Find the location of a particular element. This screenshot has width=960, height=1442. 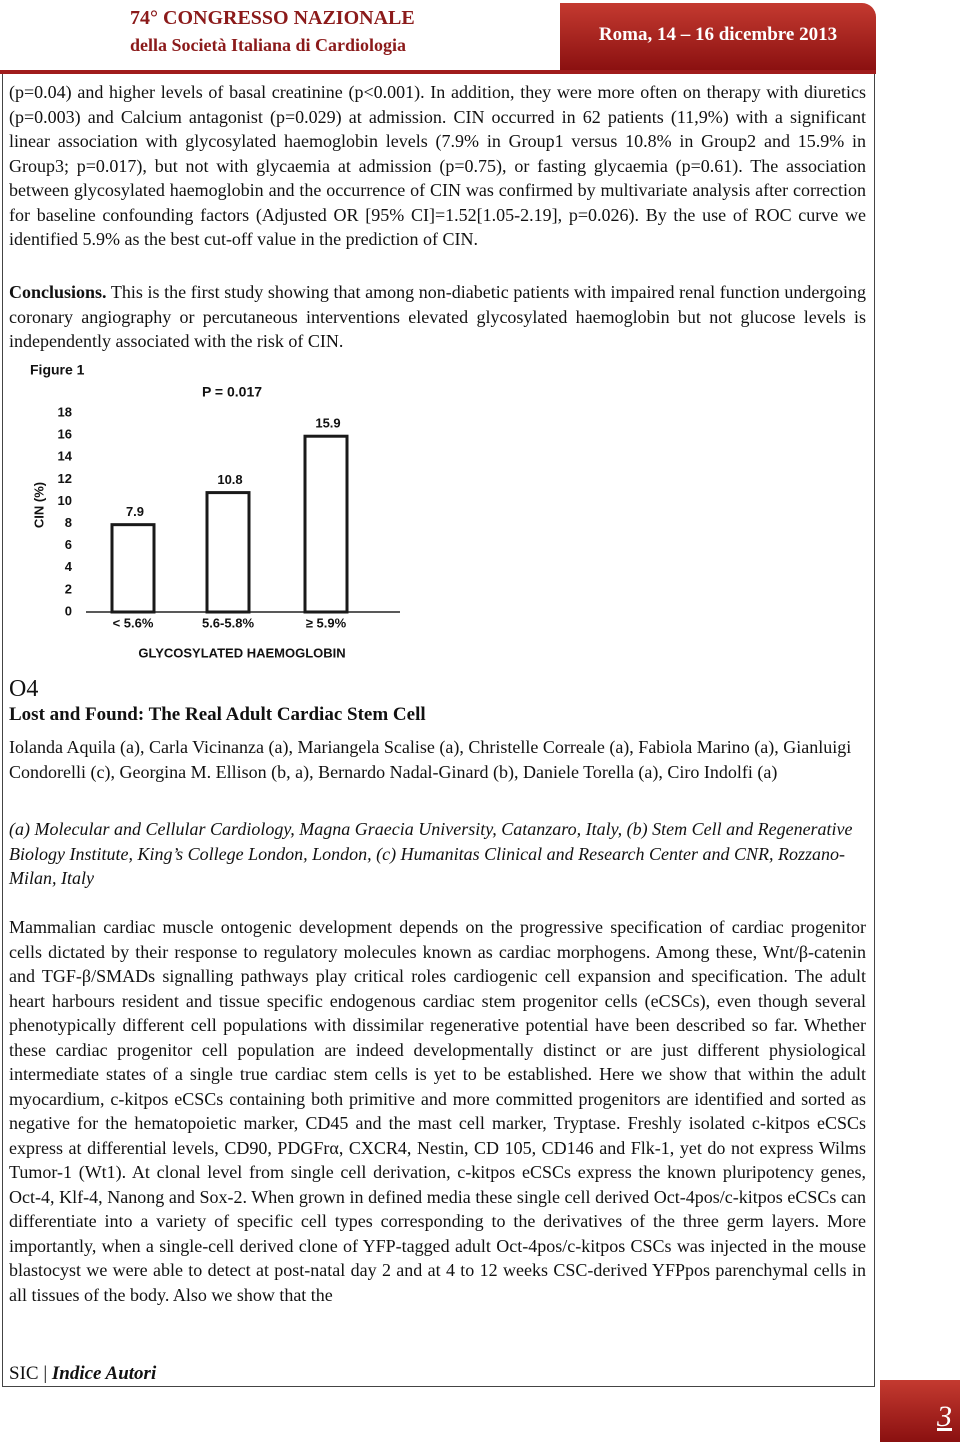

x-tick-label: ≥ 5.9% is located at coordinates (326, 622).